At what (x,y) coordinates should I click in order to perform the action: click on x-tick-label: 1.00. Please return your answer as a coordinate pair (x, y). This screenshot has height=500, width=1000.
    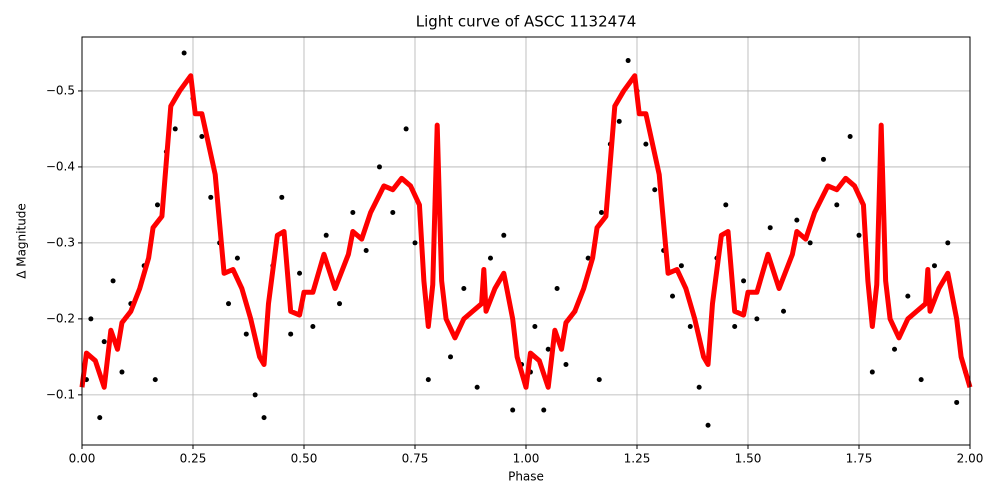
    Looking at the image, I should click on (526, 459).